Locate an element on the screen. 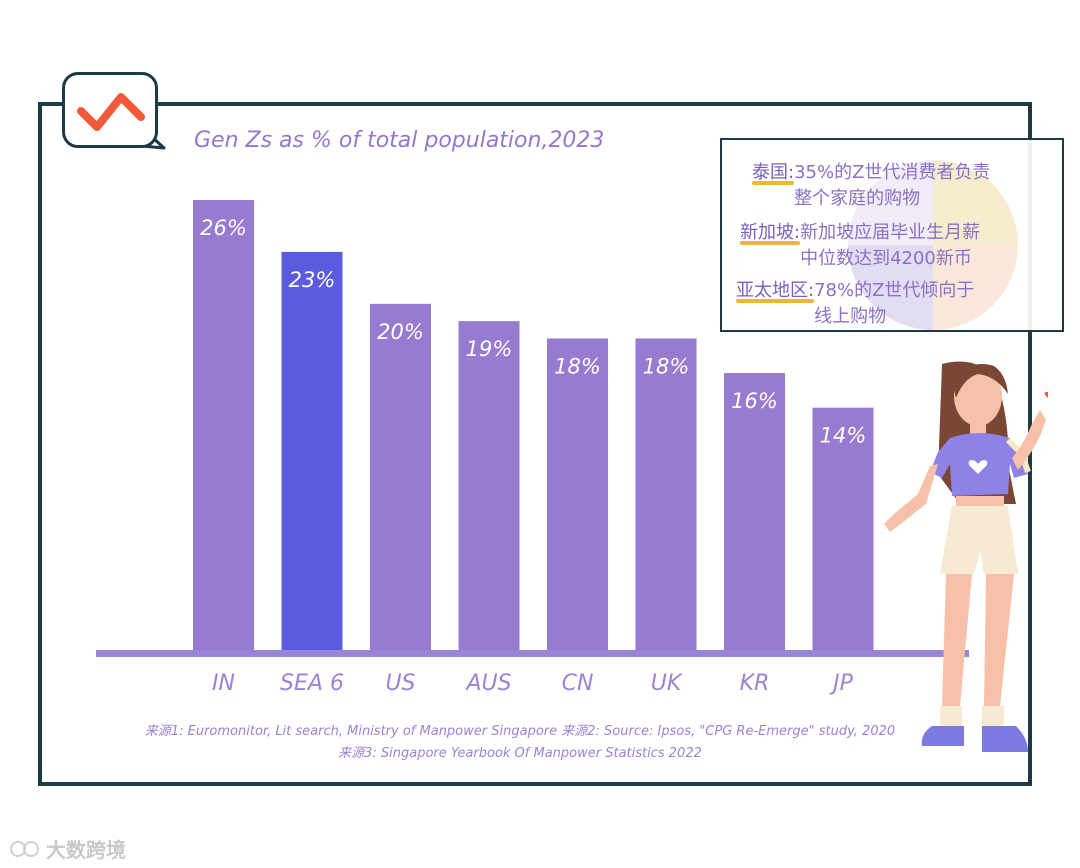  info-value-line2: 线上购物 is located at coordinates (850, 316).